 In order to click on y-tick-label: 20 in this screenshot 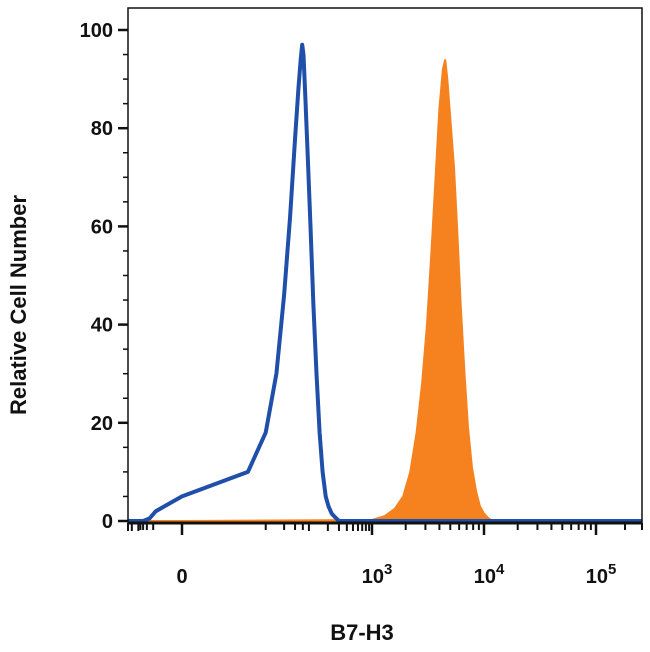, I will do `click(102, 424)`.